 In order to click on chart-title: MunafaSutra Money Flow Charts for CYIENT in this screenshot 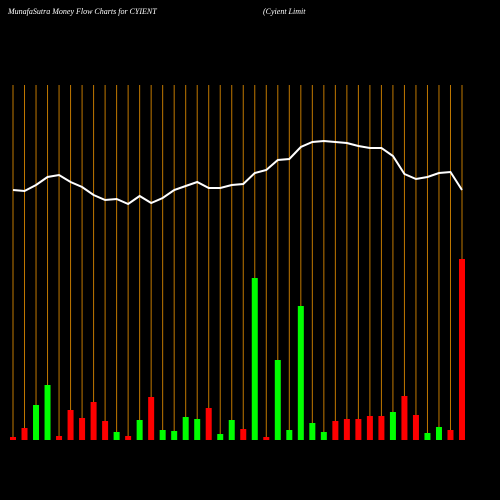, I will do `click(82, 11)`.